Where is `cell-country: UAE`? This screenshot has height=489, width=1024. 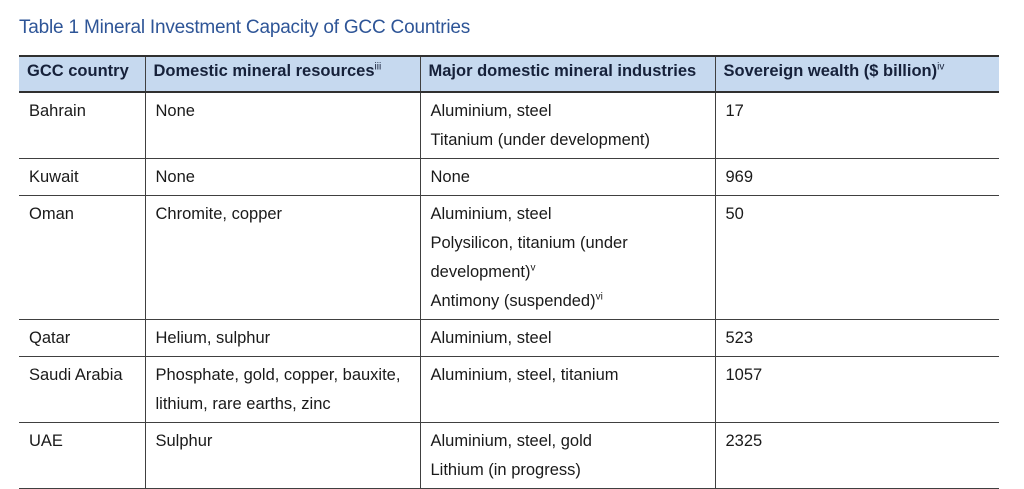 cell-country: UAE is located at coordinates (82, 455).